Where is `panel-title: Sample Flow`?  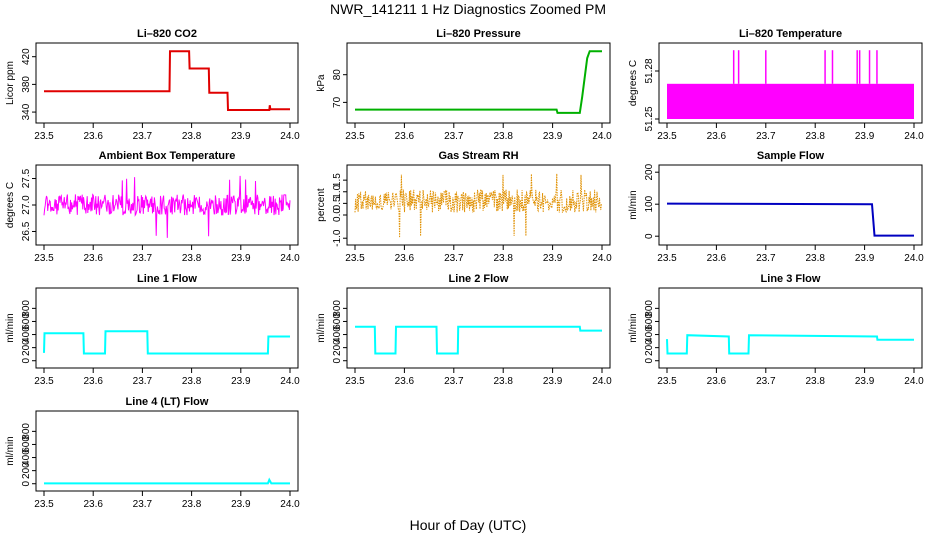
panel-title: Sample Flow is located at coordinates (791, 156).